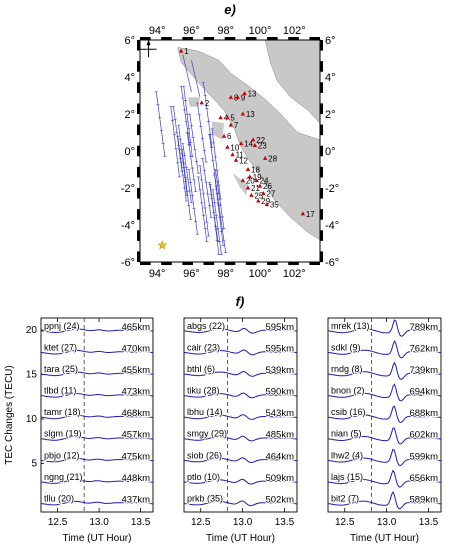  What do you see at coordinates (294, 274) in the screenshot?
I see `map-lon-label-bottom: 102°` at bounding box center [294, 274].